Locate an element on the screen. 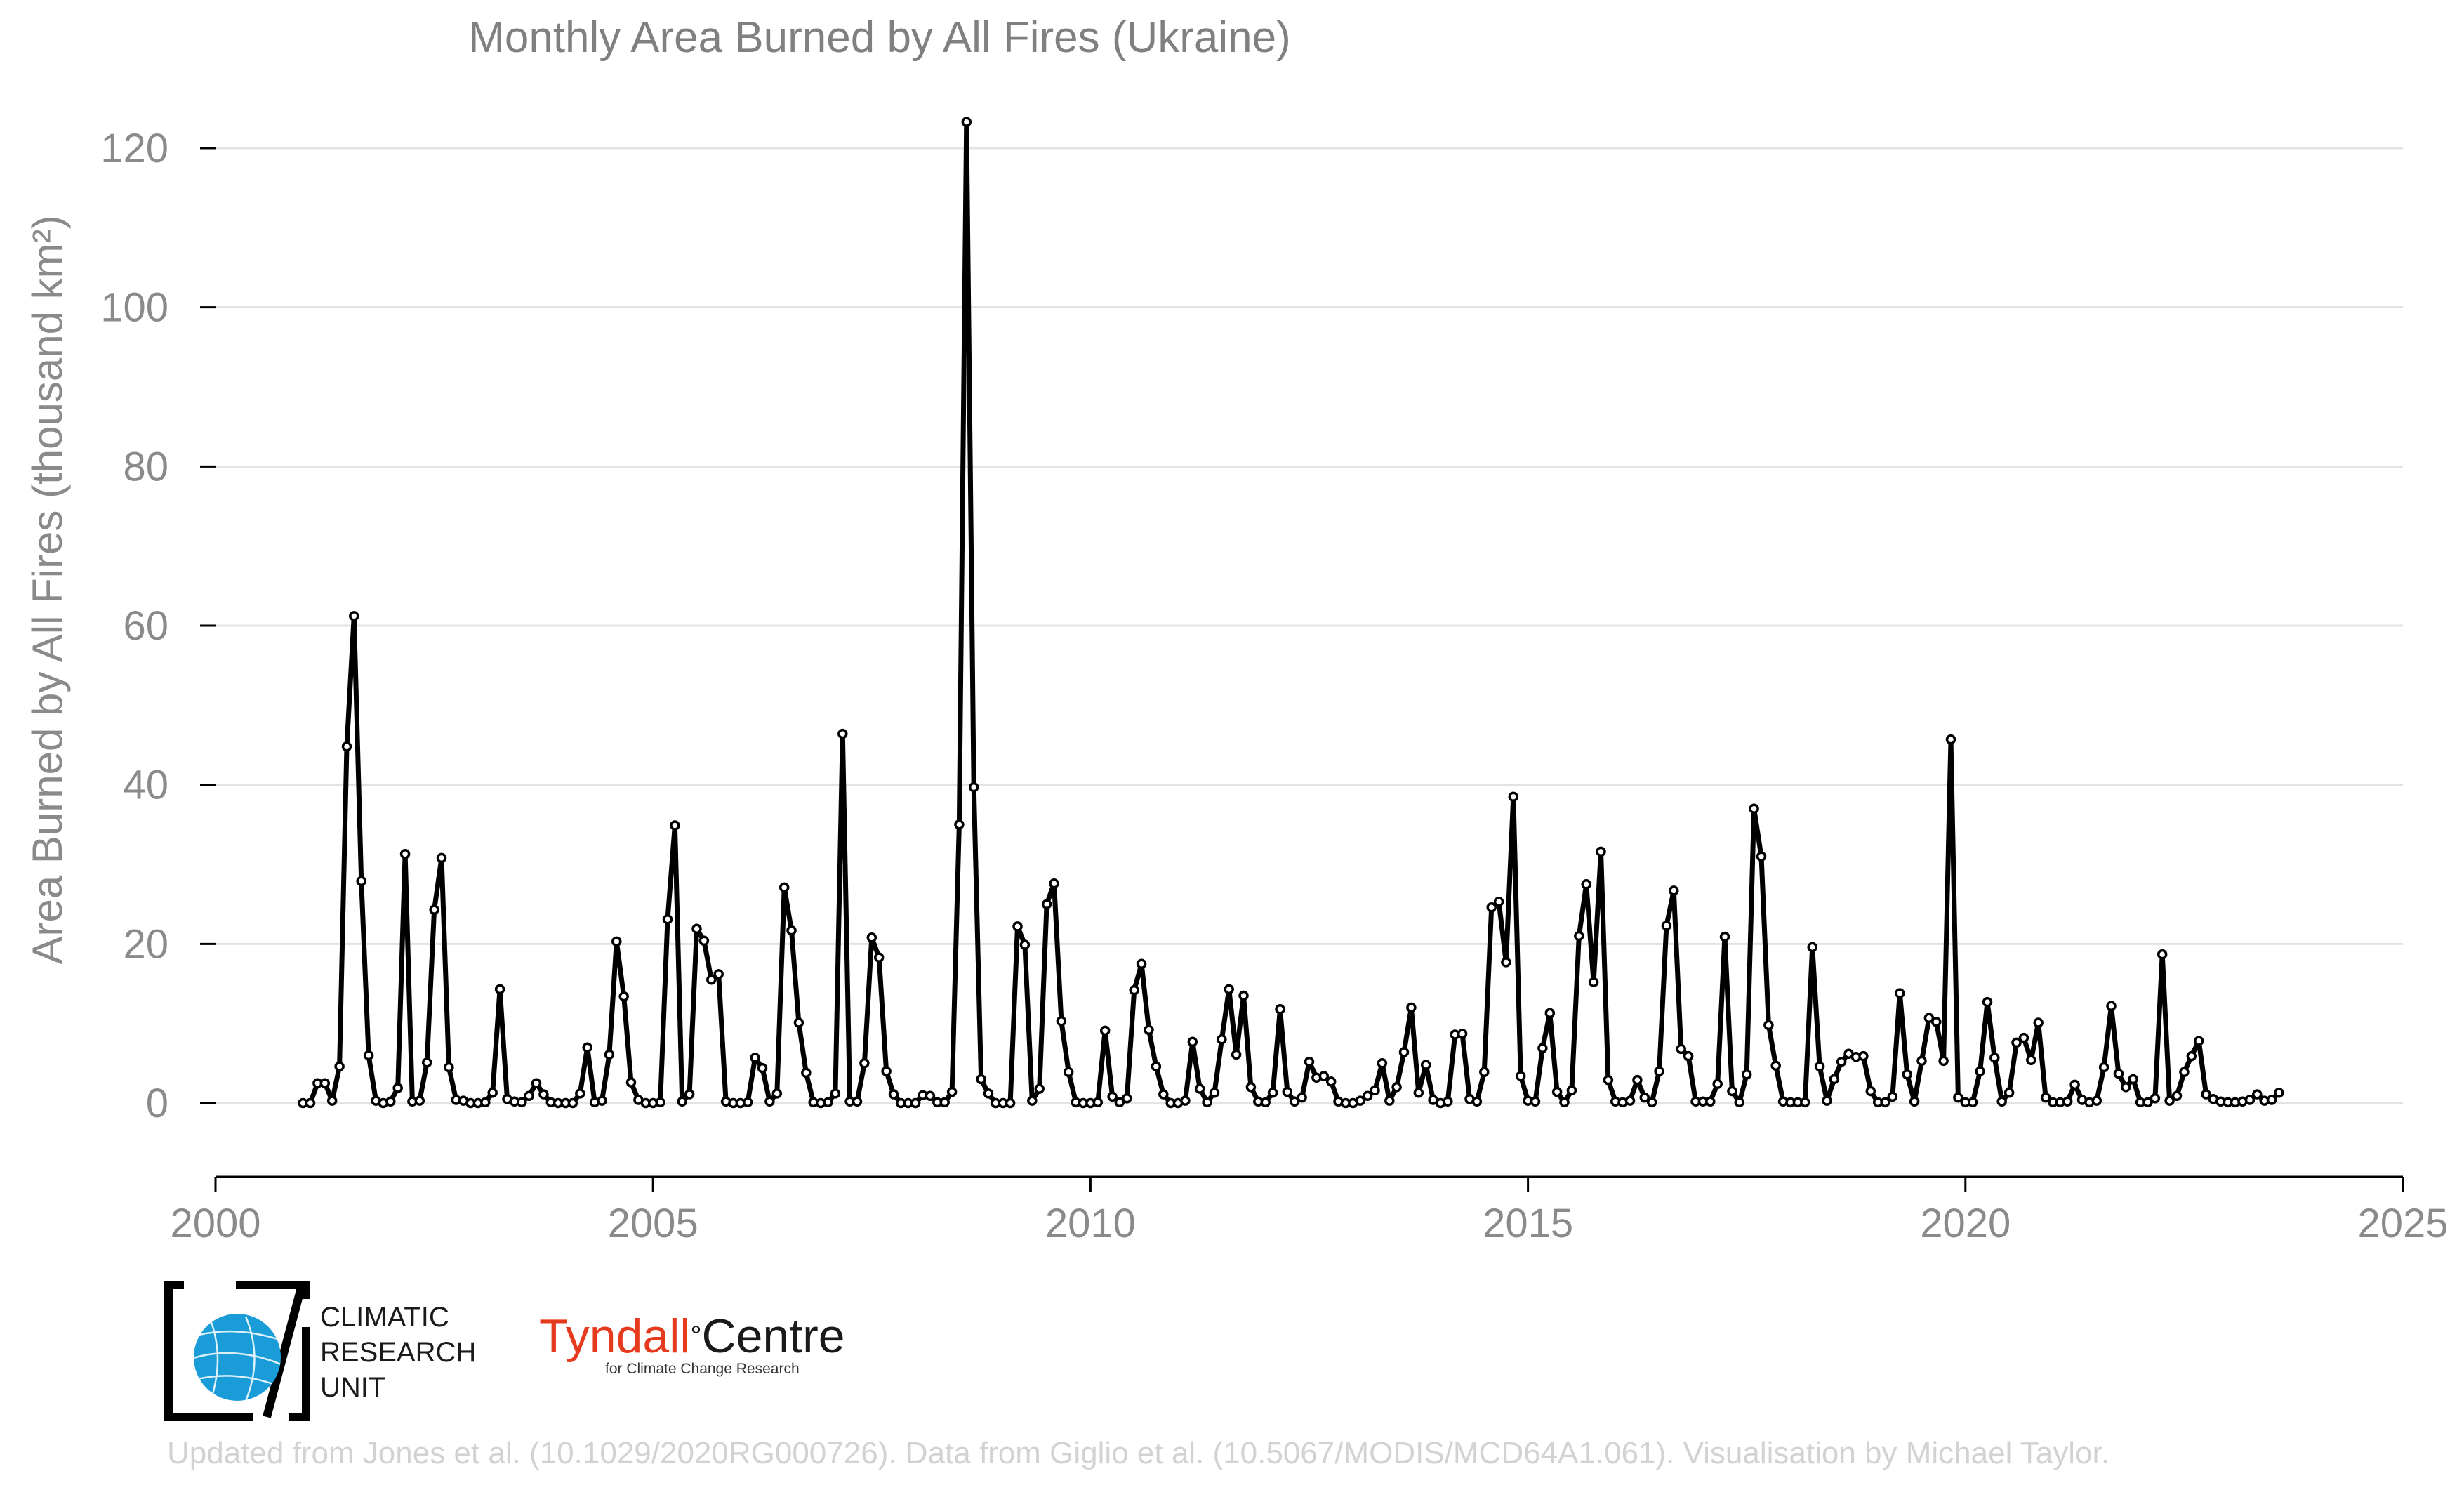 The width and height of the screenshot is (2464, 1497). y-tick-label-60: 60 is located at coordinates (146, 626).